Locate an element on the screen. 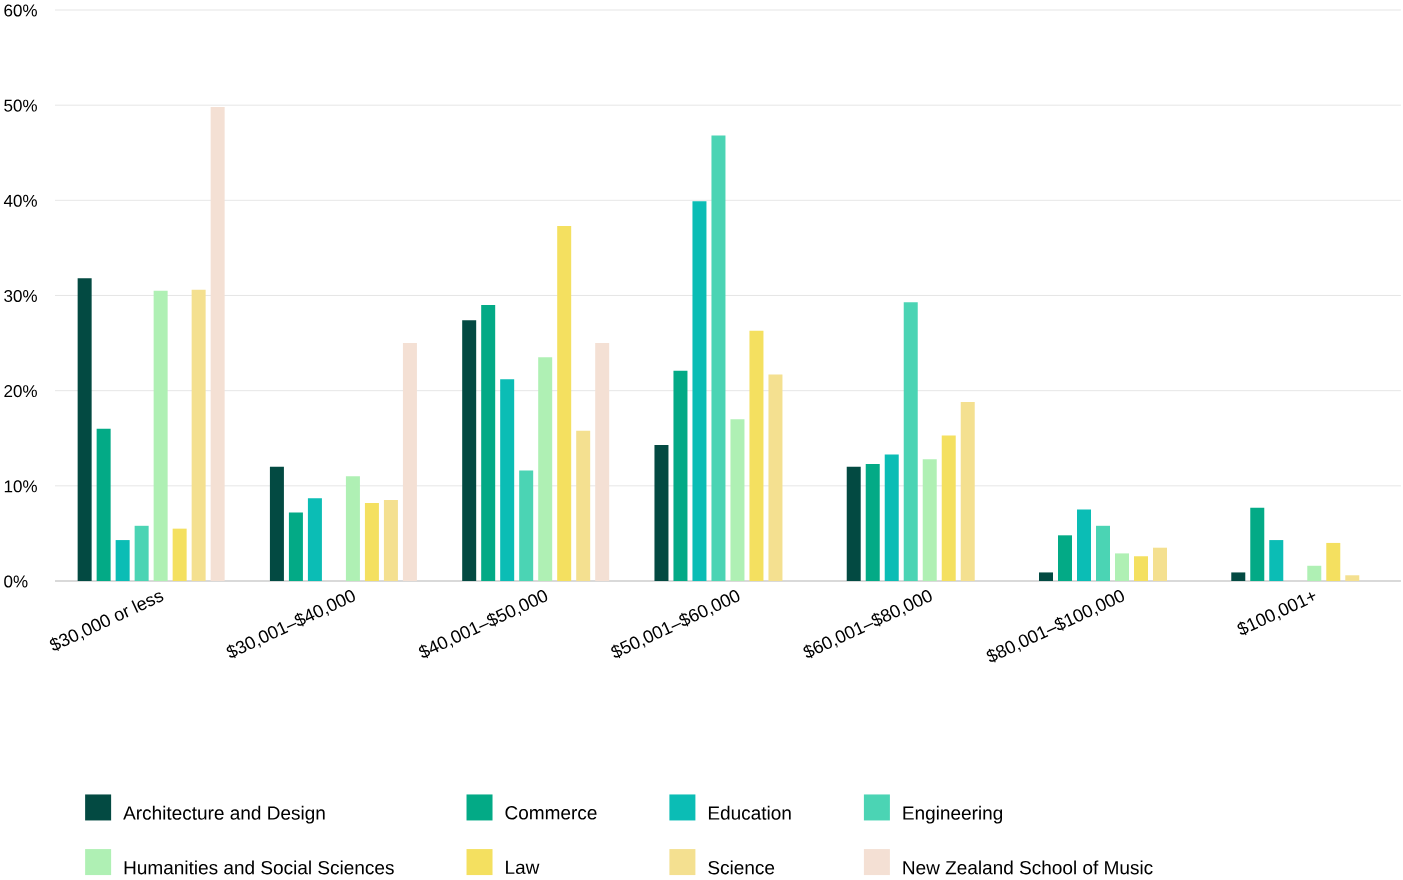 The image size is (1403, 880). legend-label: Commerce is located at coordinates (551, 813).